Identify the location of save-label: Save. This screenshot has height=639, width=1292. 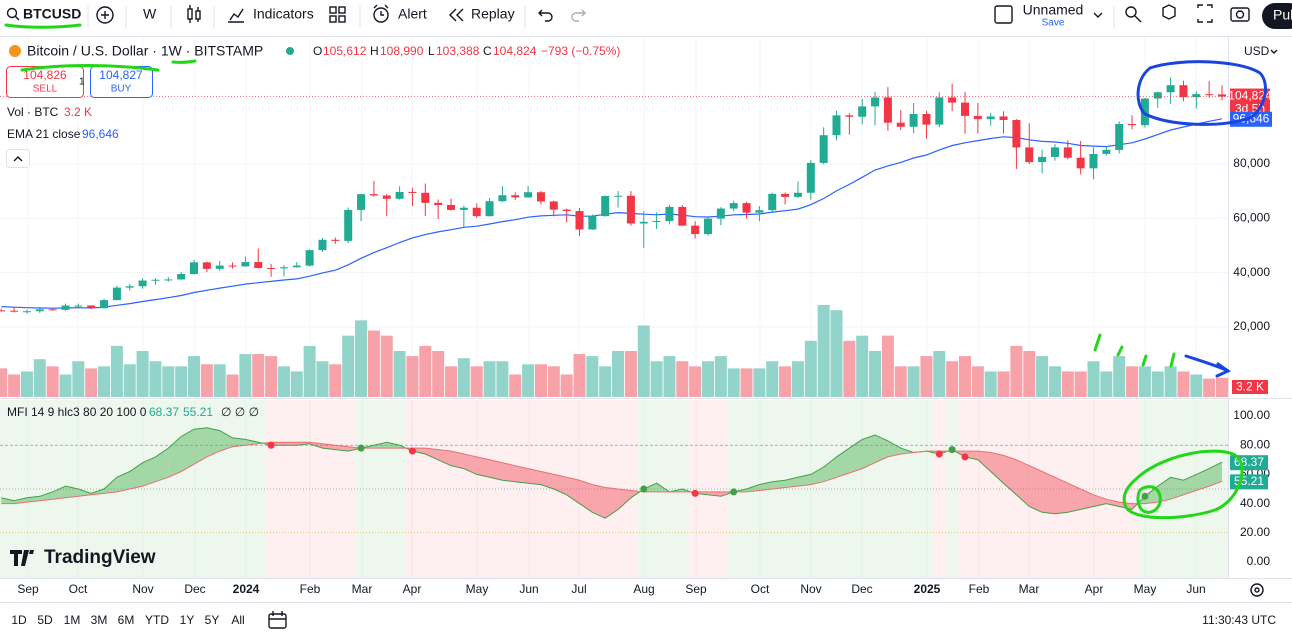
(1053, 23).